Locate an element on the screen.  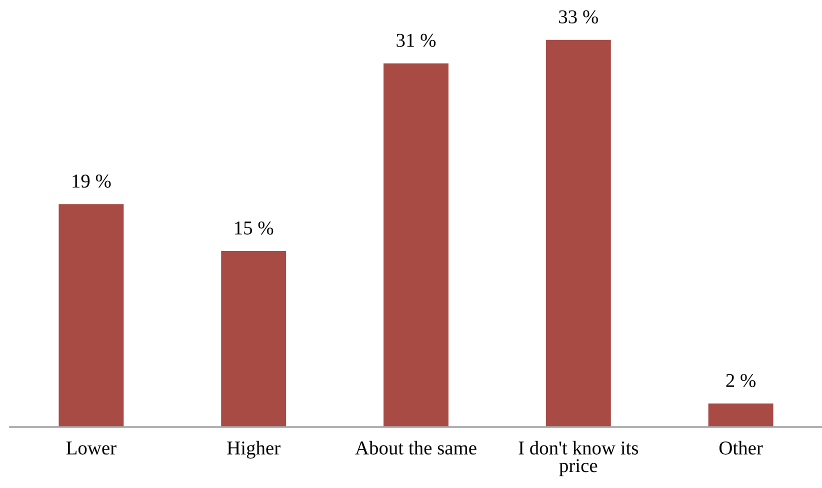
data-label: 15 % is located at coordinates (254, 228).